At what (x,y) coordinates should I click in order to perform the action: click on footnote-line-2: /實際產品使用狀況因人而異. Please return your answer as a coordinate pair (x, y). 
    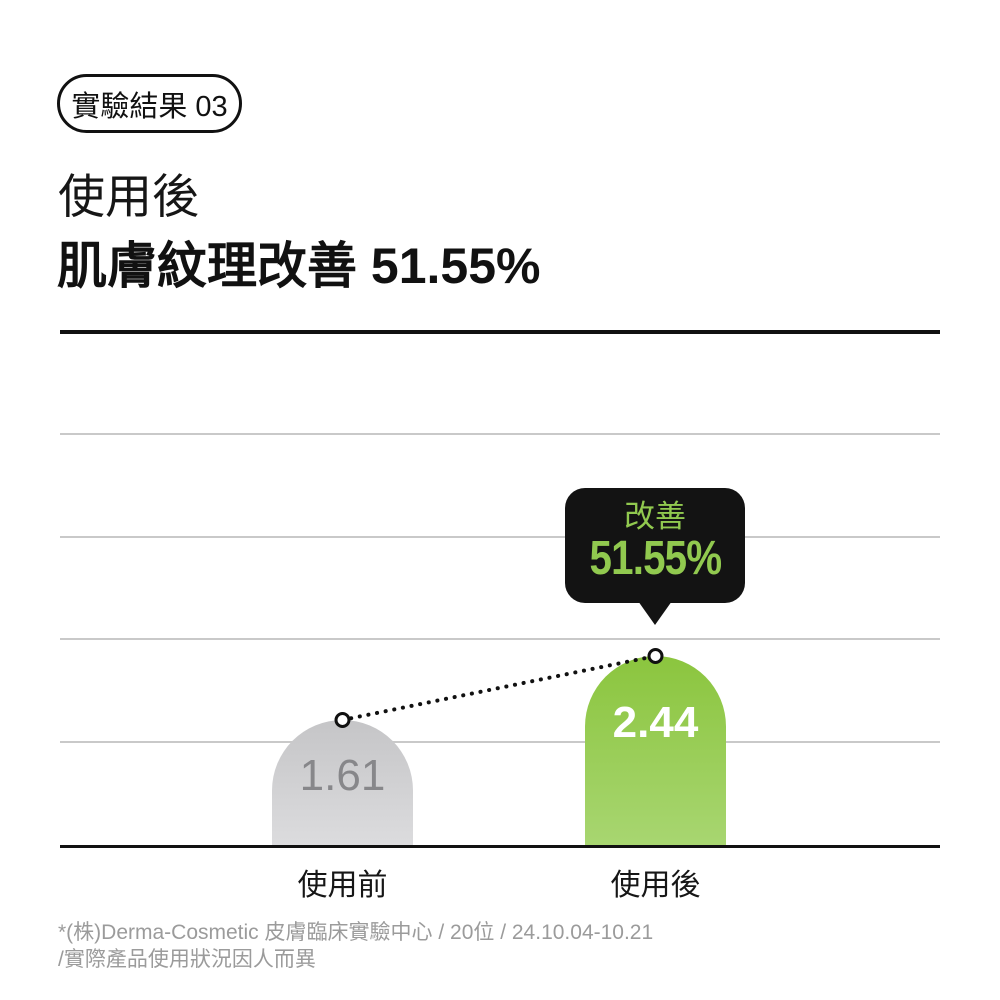
    Looking at the image, I should click on (187, 959).